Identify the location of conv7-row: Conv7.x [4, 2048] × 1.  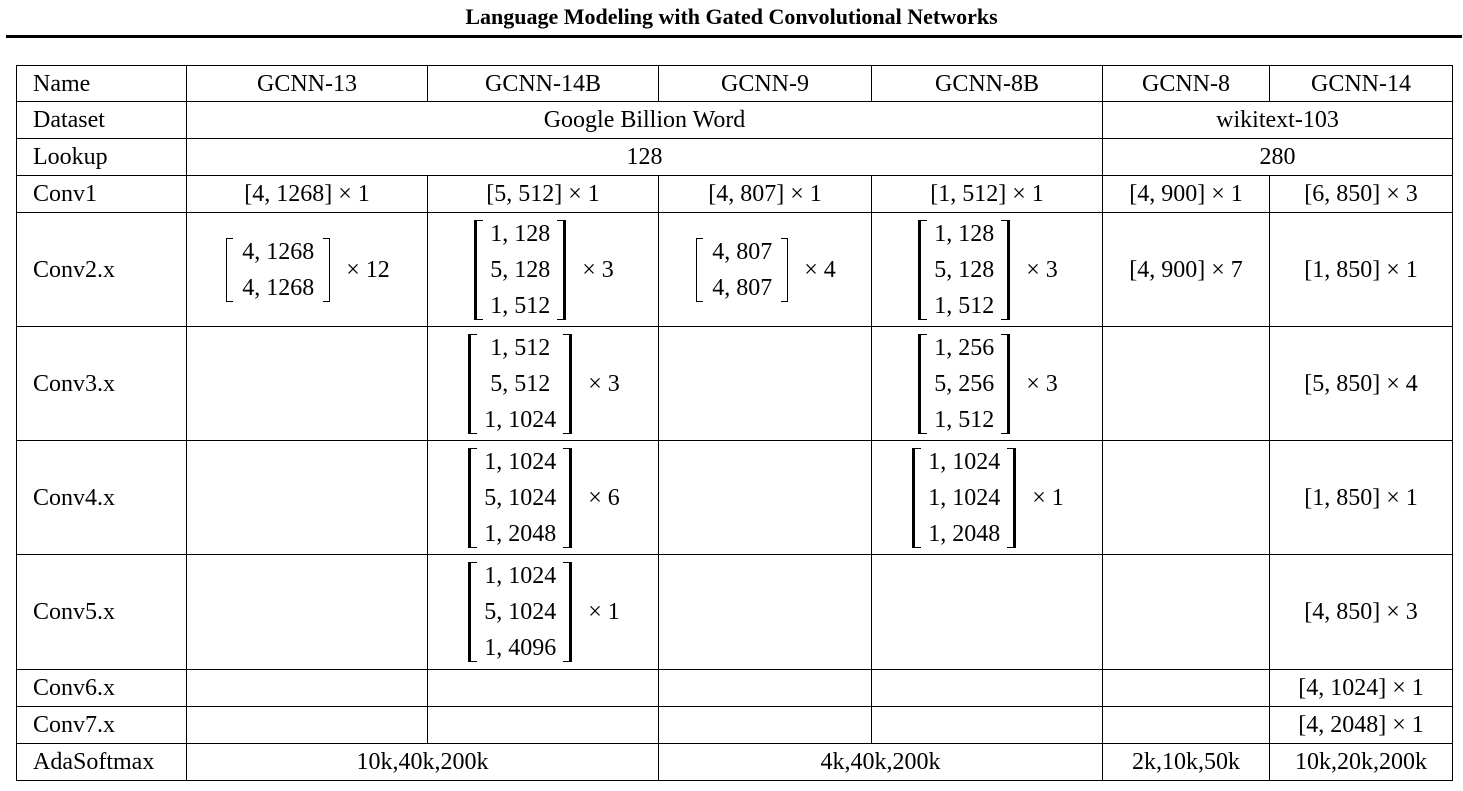
(734, 725).